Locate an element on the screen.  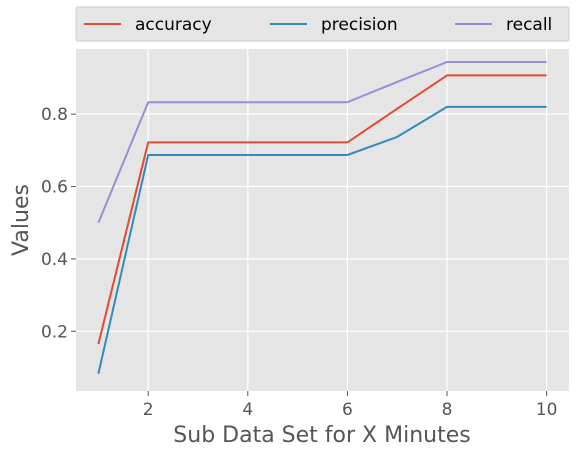
legend-label-recall: recall is located at coordinates (529, 25).